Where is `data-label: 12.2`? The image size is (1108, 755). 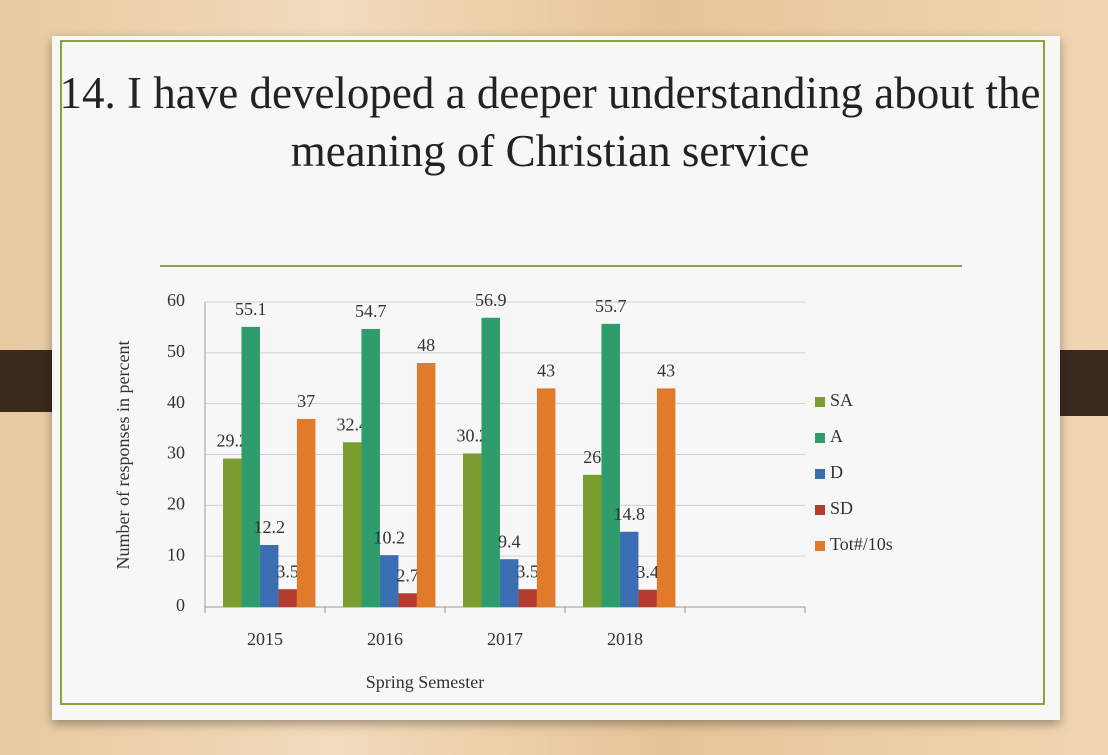 data-label: 12.2 is located at coordinates (269, 527).